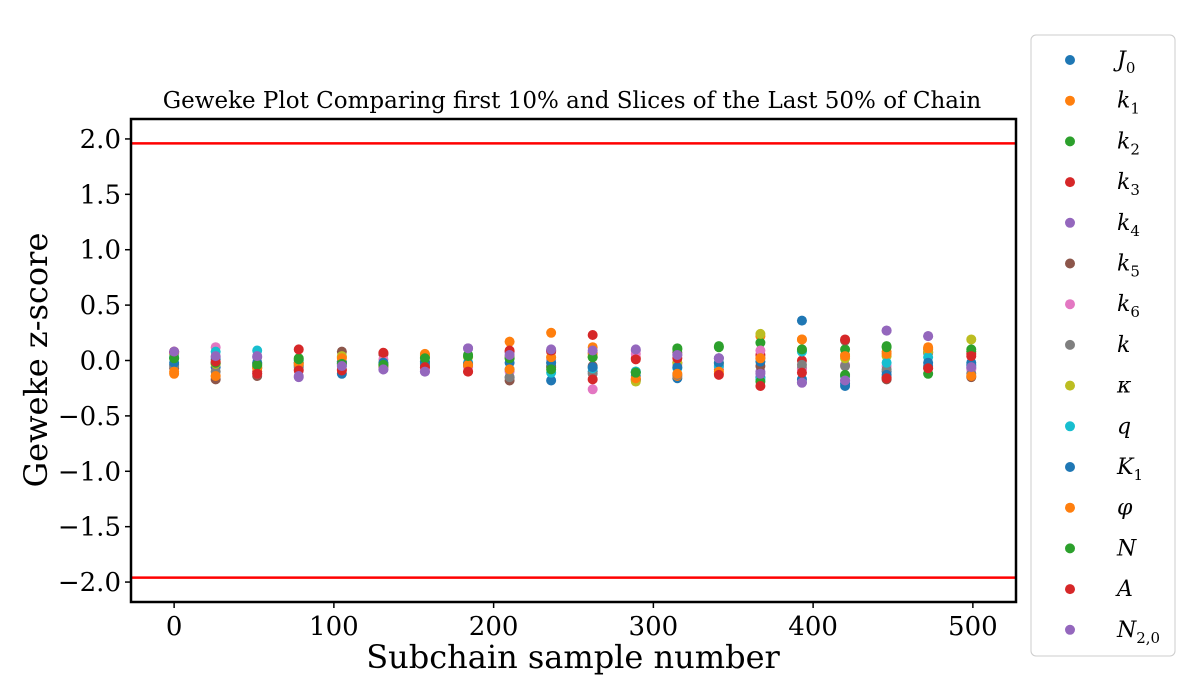  I want to click on x-tick-label: 500, so click(973, 627).